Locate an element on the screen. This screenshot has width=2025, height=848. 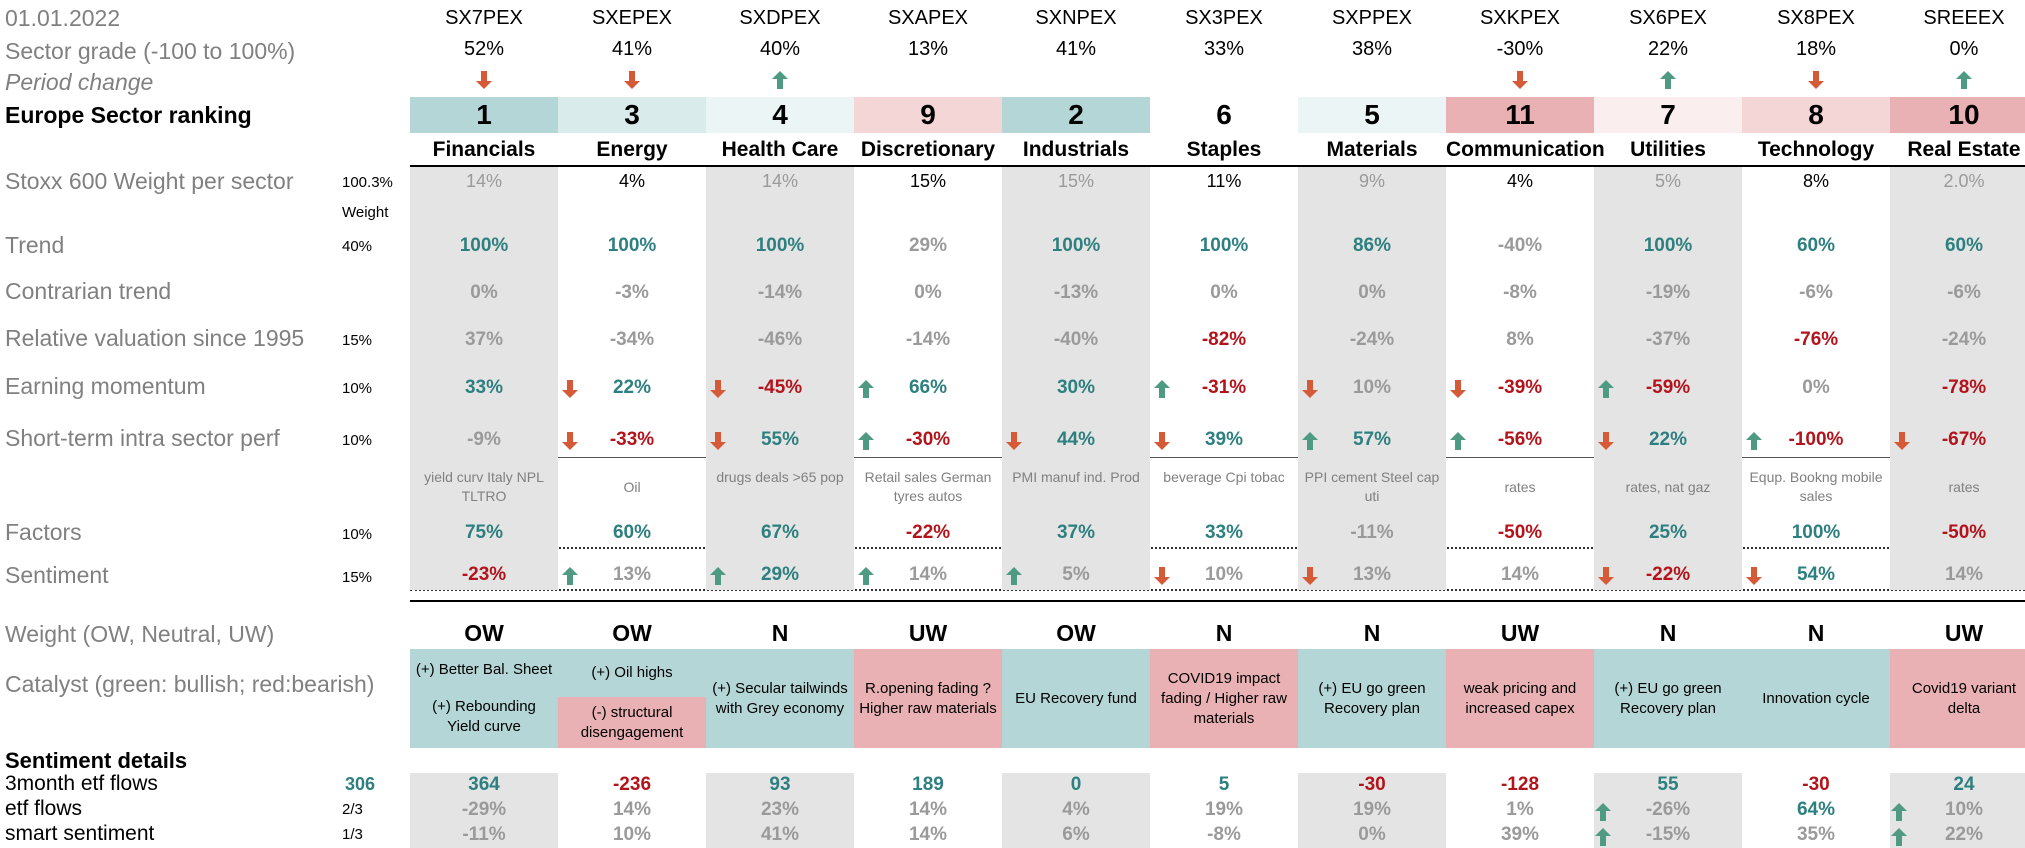
trend-value: 60% is located at coordinates (1816, 245).